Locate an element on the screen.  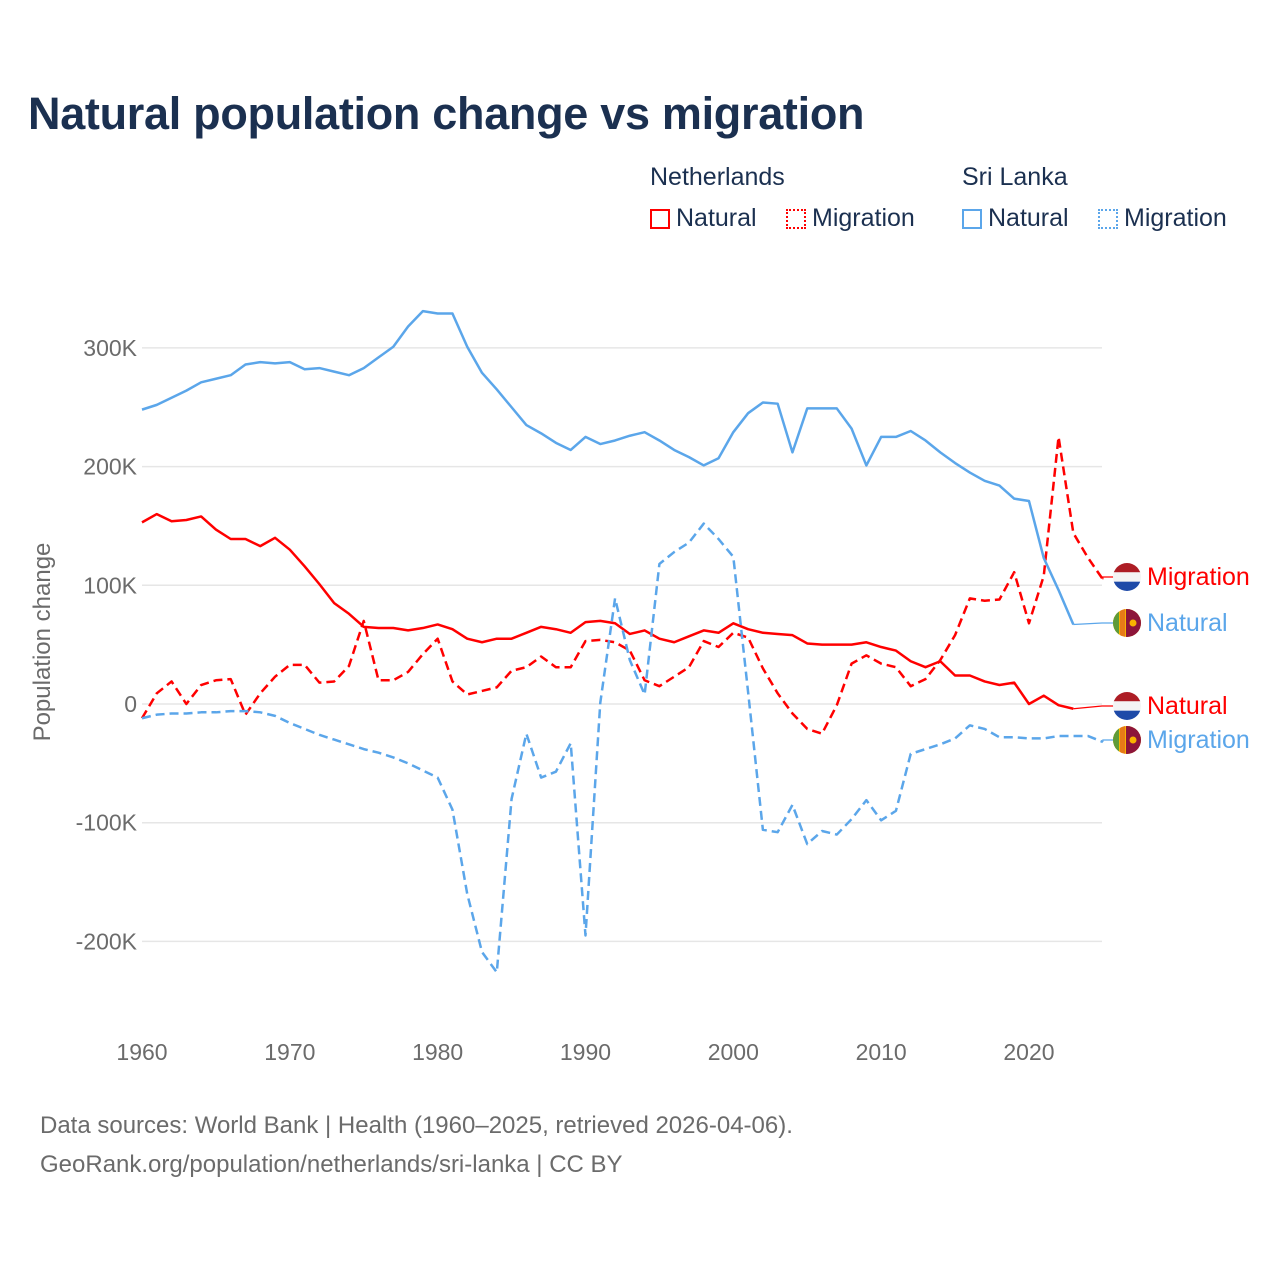
legend-item-sri-lanka-natural: Natural is located at coordinates (1015, 218).